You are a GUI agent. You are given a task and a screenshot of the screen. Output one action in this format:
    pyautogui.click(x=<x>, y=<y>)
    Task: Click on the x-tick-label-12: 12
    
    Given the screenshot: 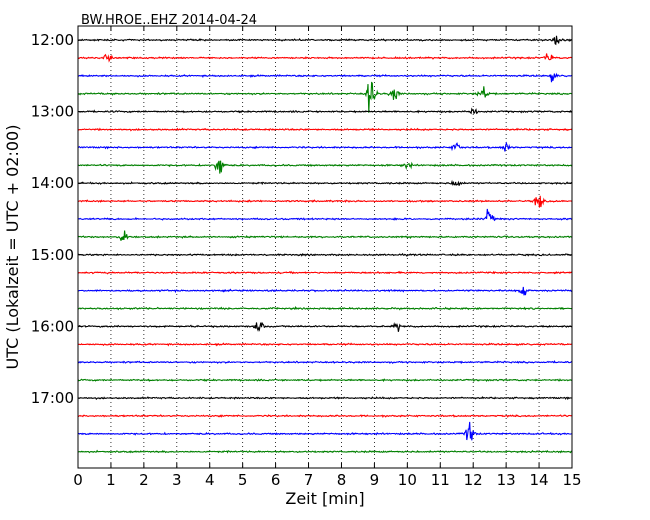 What is the action you would take?
    pyautogui.click(x=473, y=480)
    